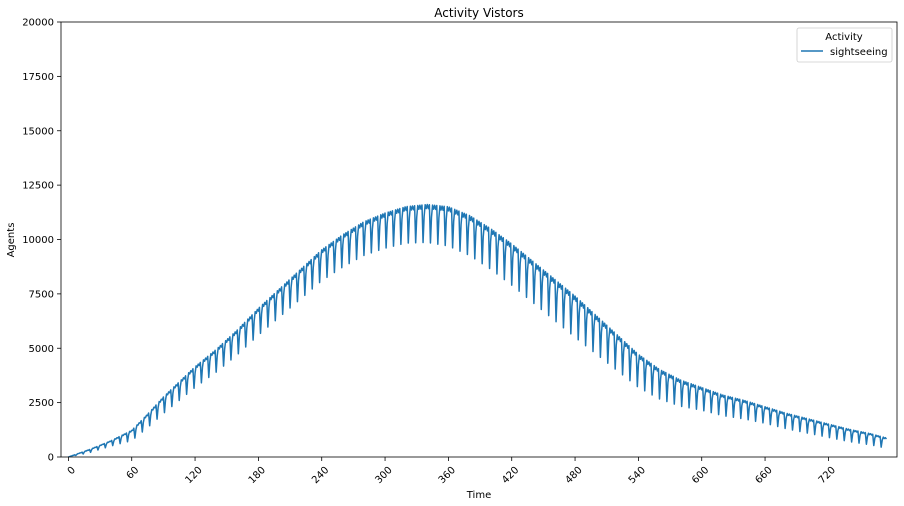 This screenshot has height=506, width=904. What do you see at coordinates (41, 403) in the screenshot?
I see `y-tick-label: 2500` at bounding box center [41, 403].